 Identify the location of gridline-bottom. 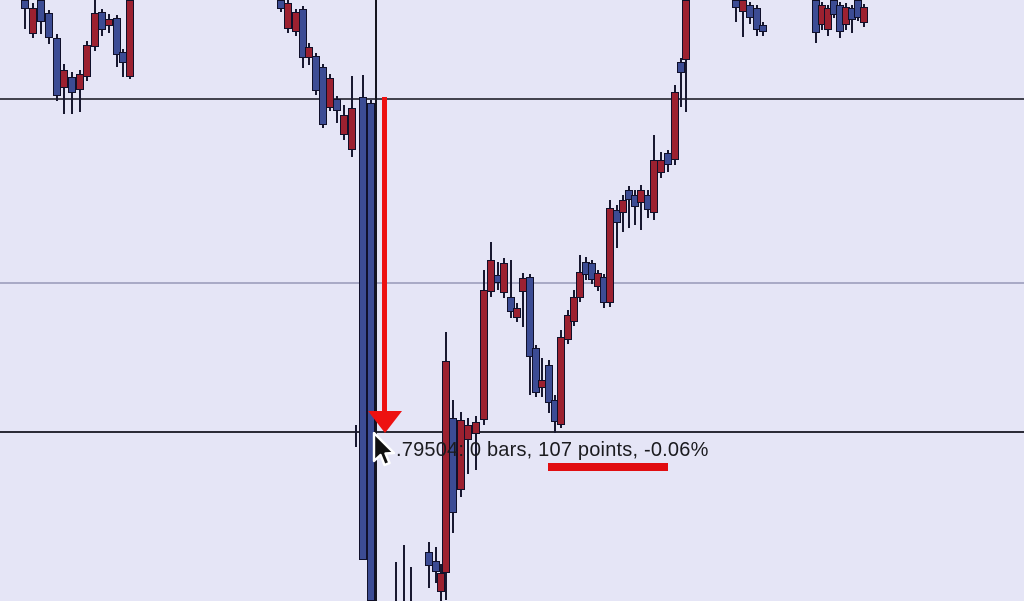
(512, 432).